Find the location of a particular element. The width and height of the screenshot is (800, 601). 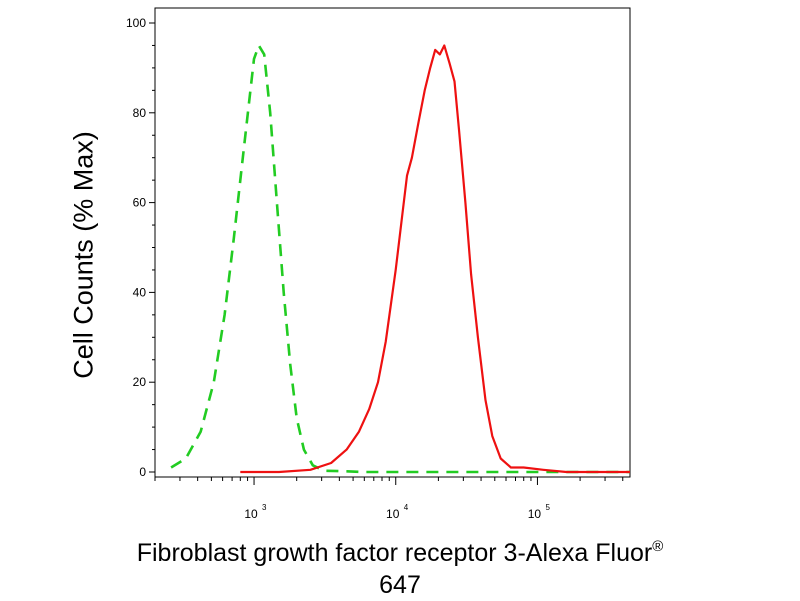

x-axis-label-line2: 647 is located at coordinates (400, 585).